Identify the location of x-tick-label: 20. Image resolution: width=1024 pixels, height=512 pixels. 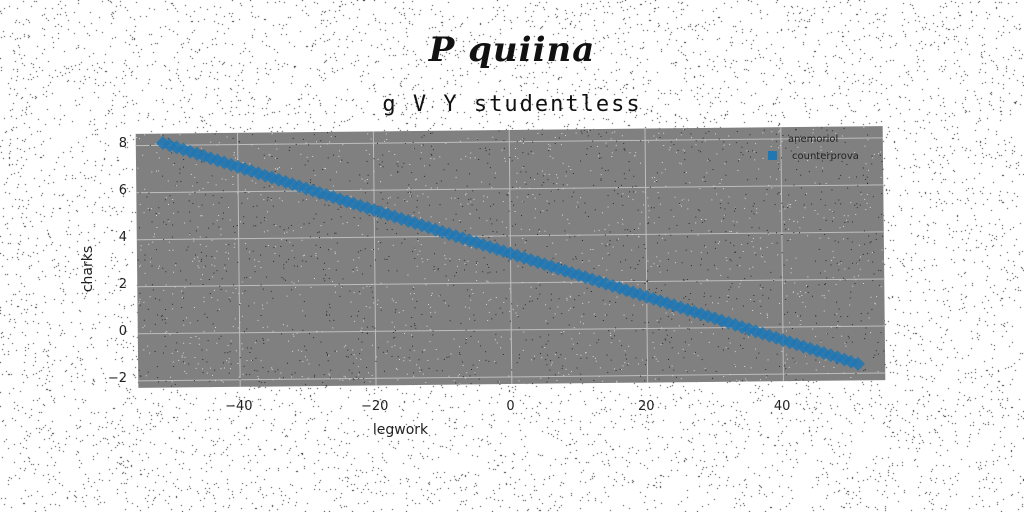
(646, 406).